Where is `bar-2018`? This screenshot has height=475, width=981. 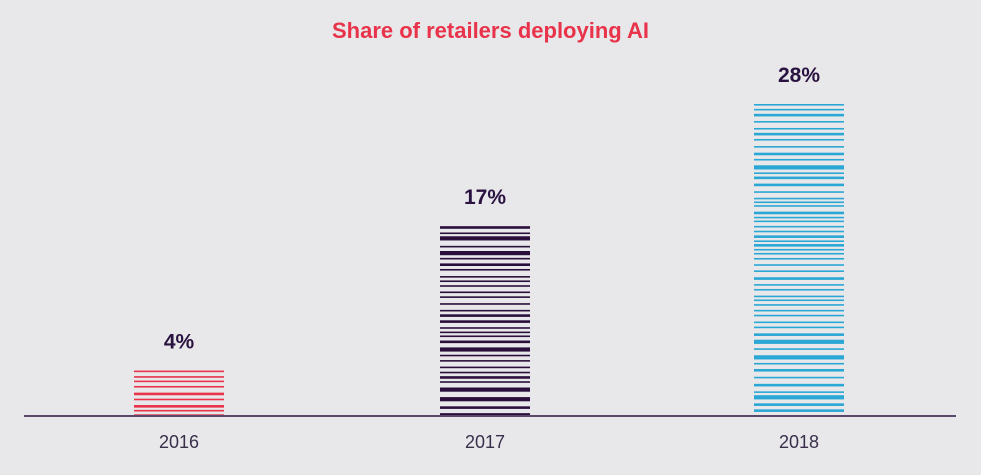 bar-2018 is located at coordinates (799, 258).